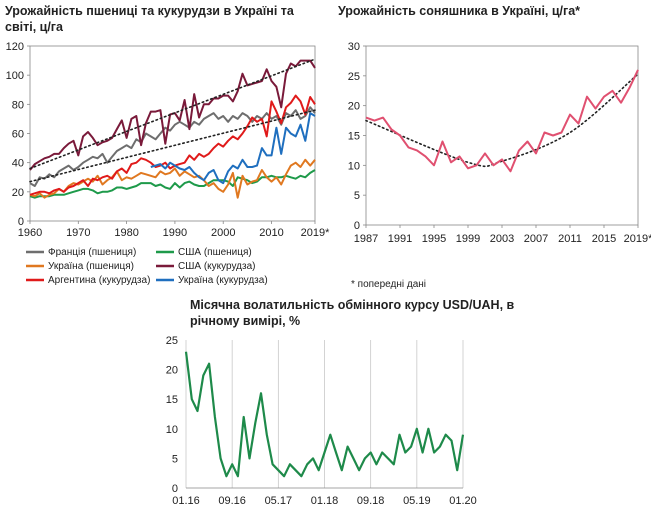 This screenshot has width=651, height=517. What do you see at coordinates (536, 239) in the screenshot?
I see `x-tick-label: 2007` at bounding box center [536, 239].